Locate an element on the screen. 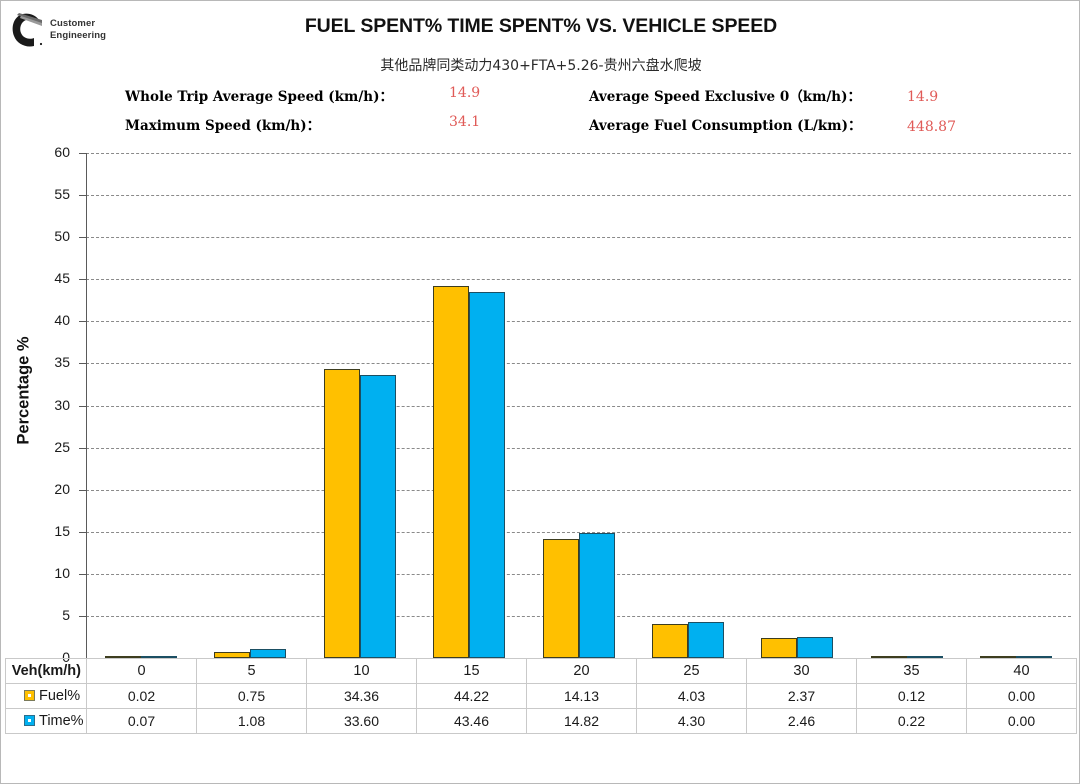 This screenshot has width=1080, height=784. table-cell-time-30: 2.46 is located at coordinates (801, 721).